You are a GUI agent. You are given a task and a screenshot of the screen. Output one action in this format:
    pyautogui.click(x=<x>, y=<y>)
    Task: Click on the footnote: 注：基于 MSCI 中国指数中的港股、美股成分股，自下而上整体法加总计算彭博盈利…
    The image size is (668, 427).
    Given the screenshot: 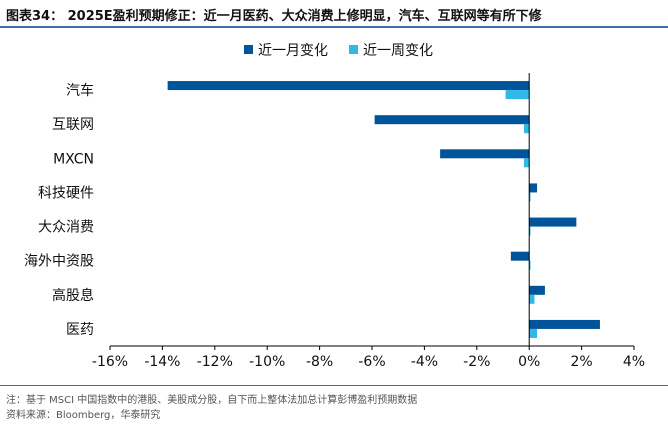 What is the action you would take?
    pyautogui.click(x=212, y=400)
    